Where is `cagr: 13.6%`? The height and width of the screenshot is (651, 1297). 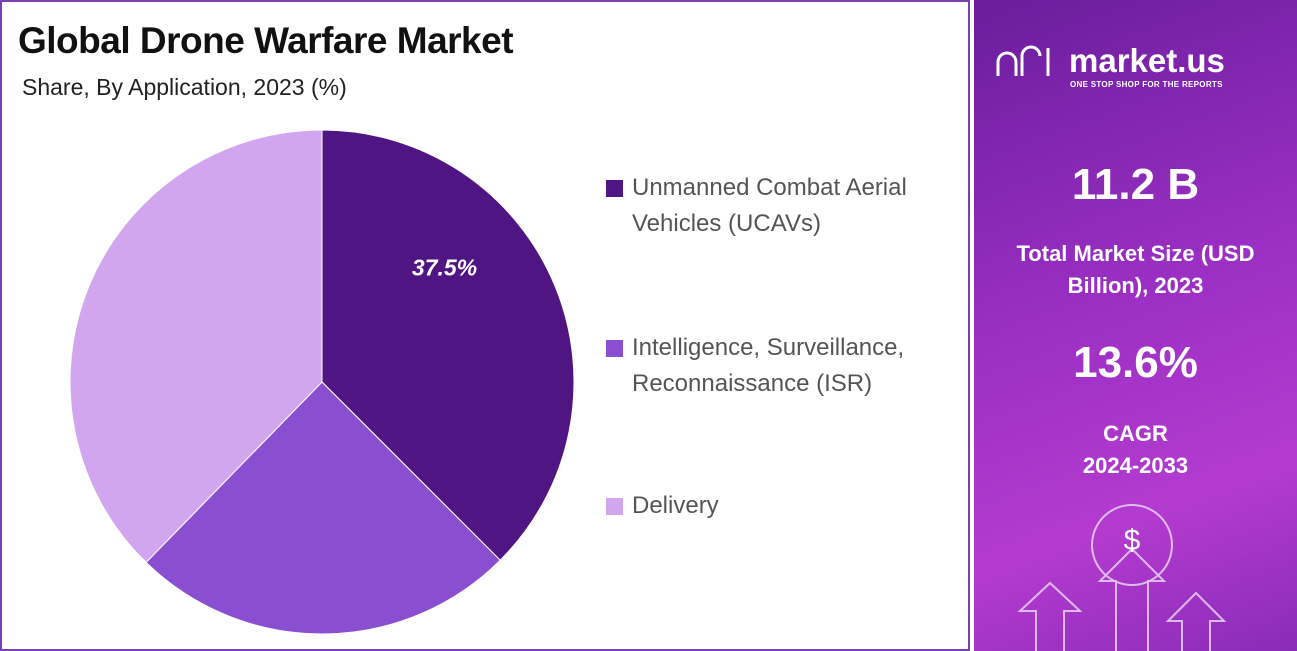
cagr: 13.6% is located at coordinates (1135, 362).